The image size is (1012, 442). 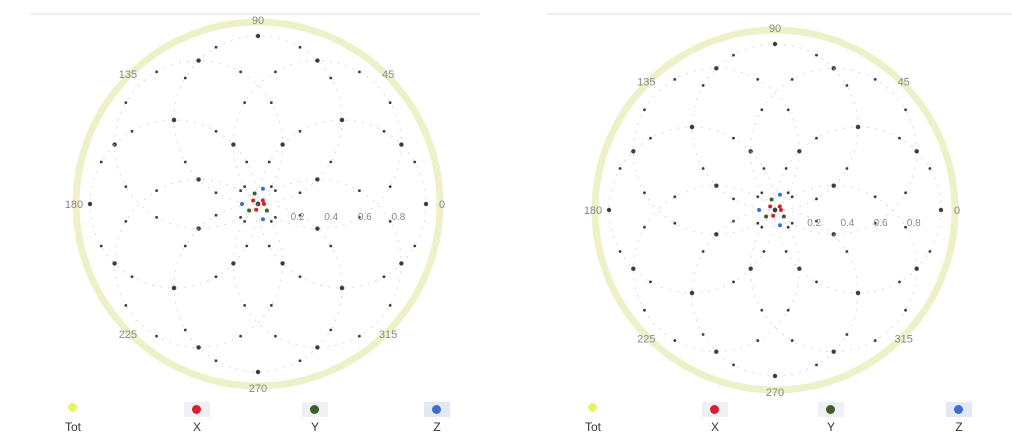 I want to click on legend-label: Z, so click(x=959, y=427).